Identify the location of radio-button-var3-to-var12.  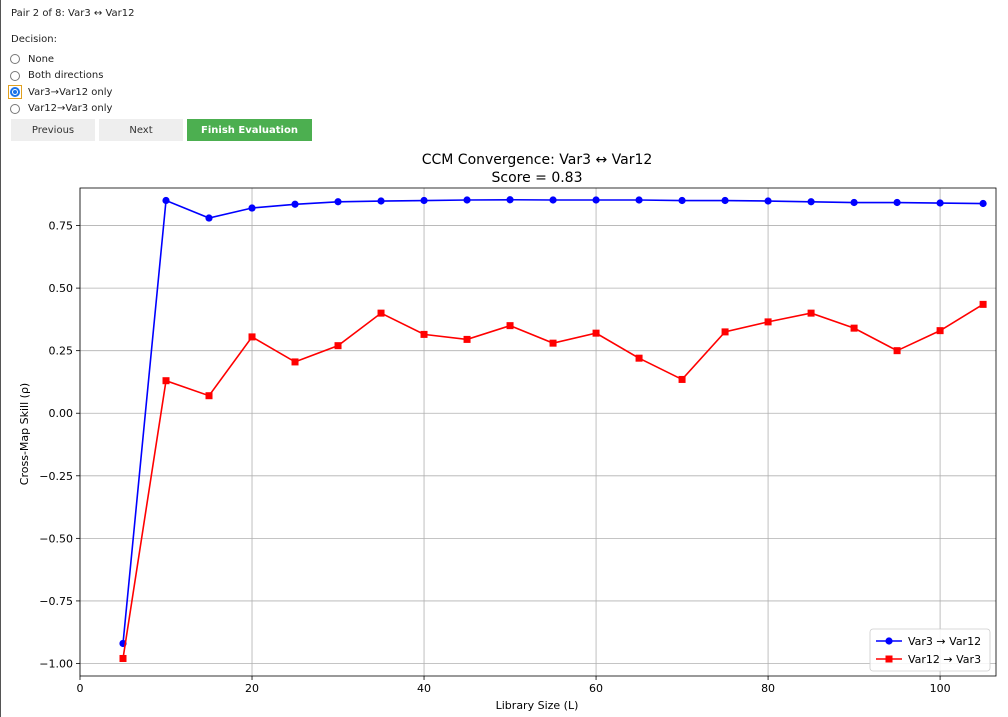
(15, 92).